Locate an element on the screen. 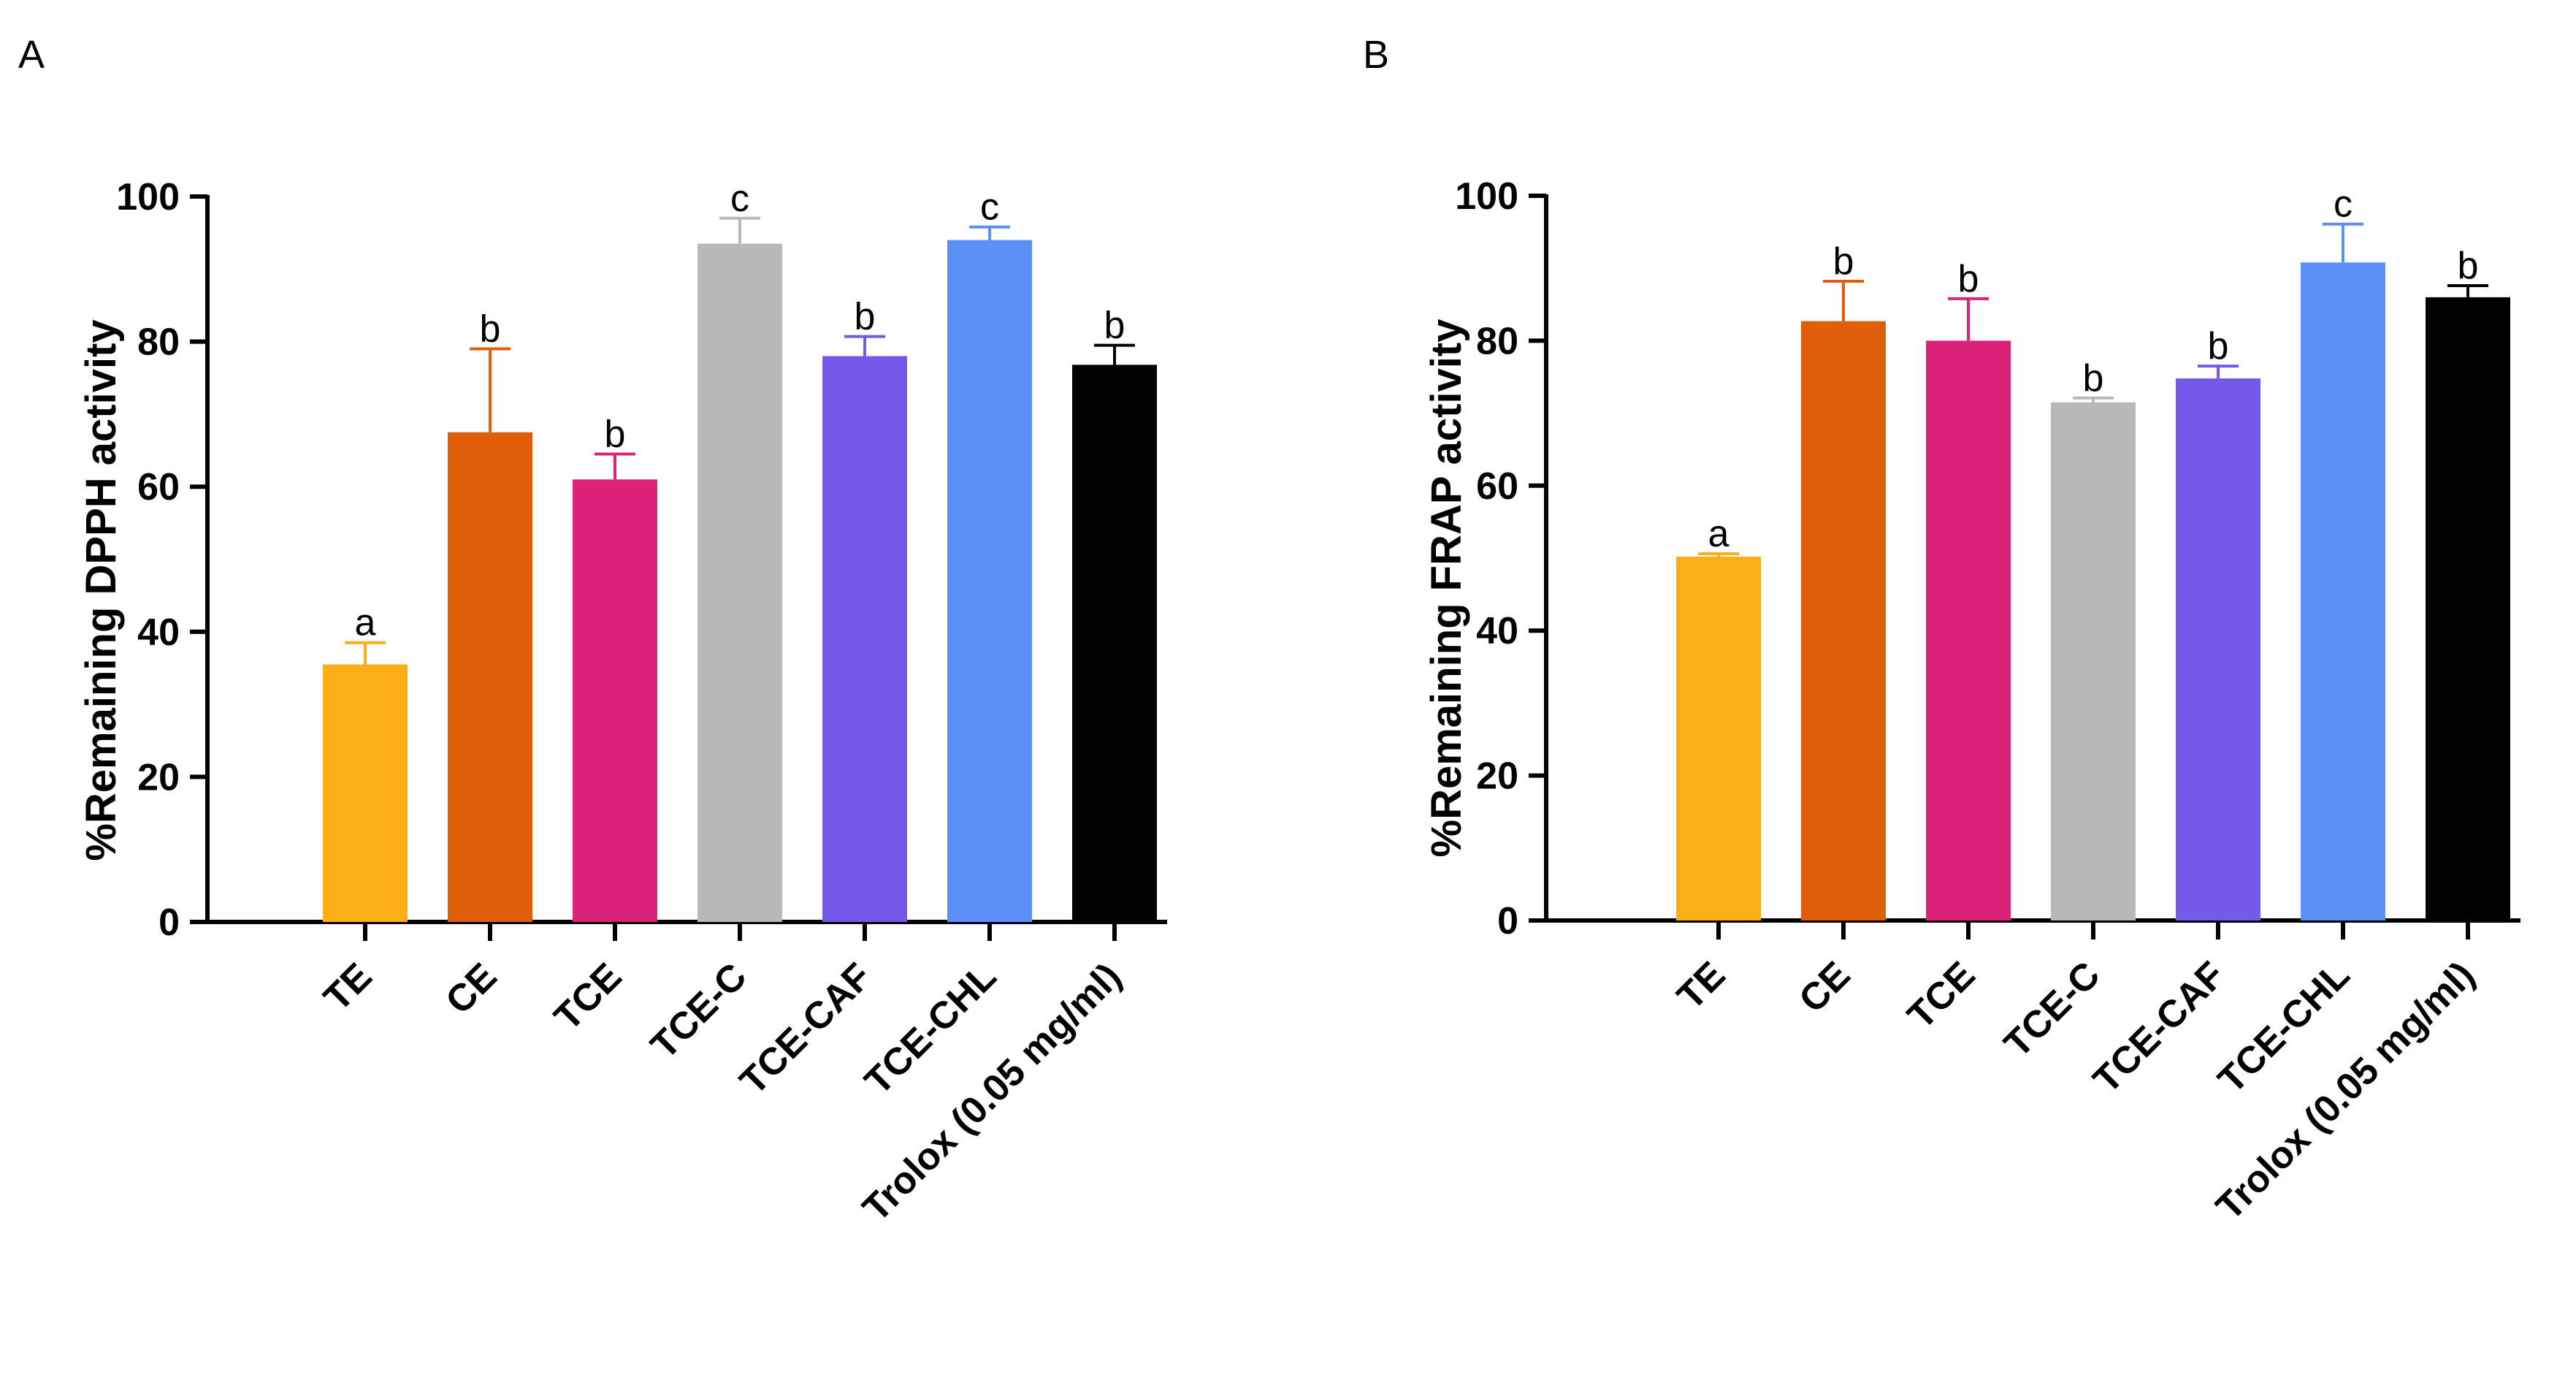 The image size is (2576, 1399). panel-b-y-tick-label: 0 is located at coordinates (1507, 921).